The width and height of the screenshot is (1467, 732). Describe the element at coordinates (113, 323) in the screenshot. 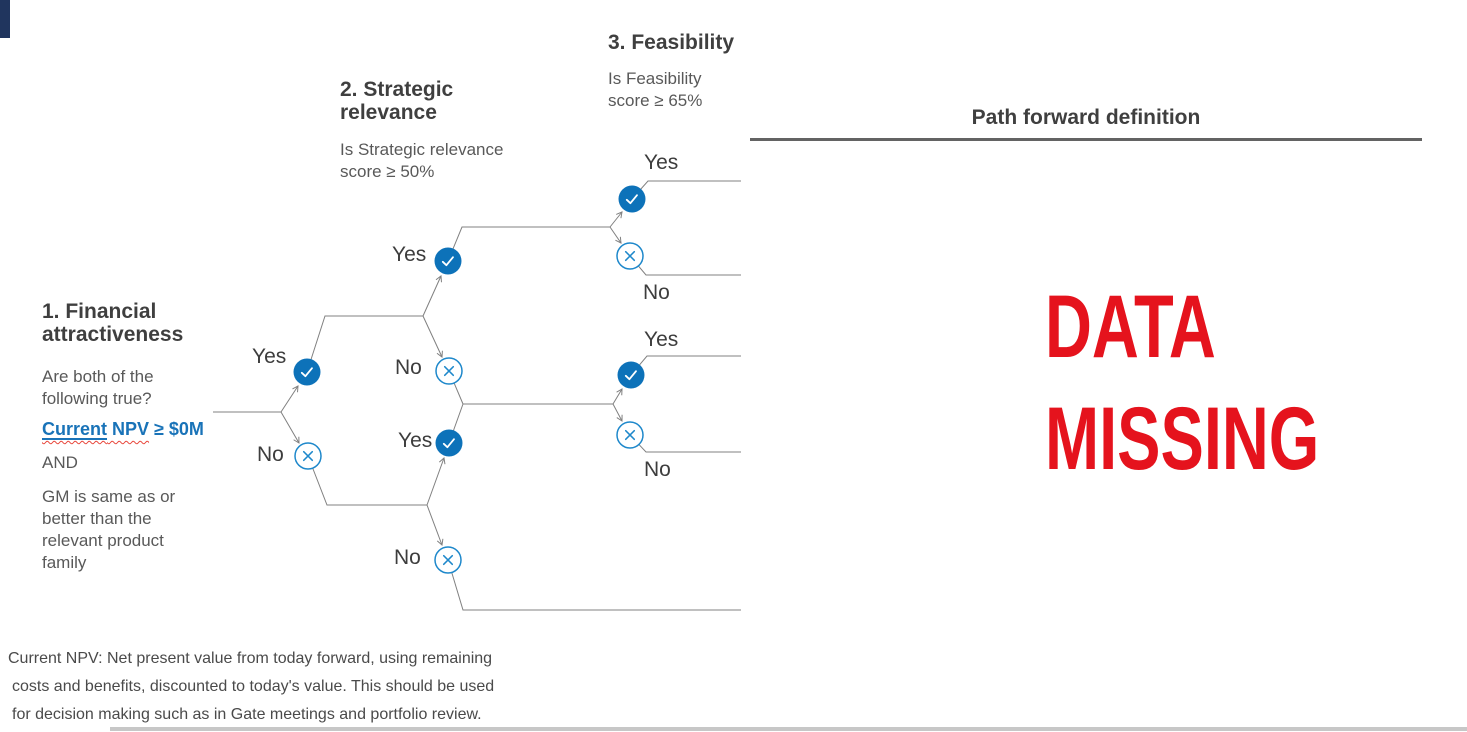

I see `financial-section-title: 1. Financial attractiveness` at that location.